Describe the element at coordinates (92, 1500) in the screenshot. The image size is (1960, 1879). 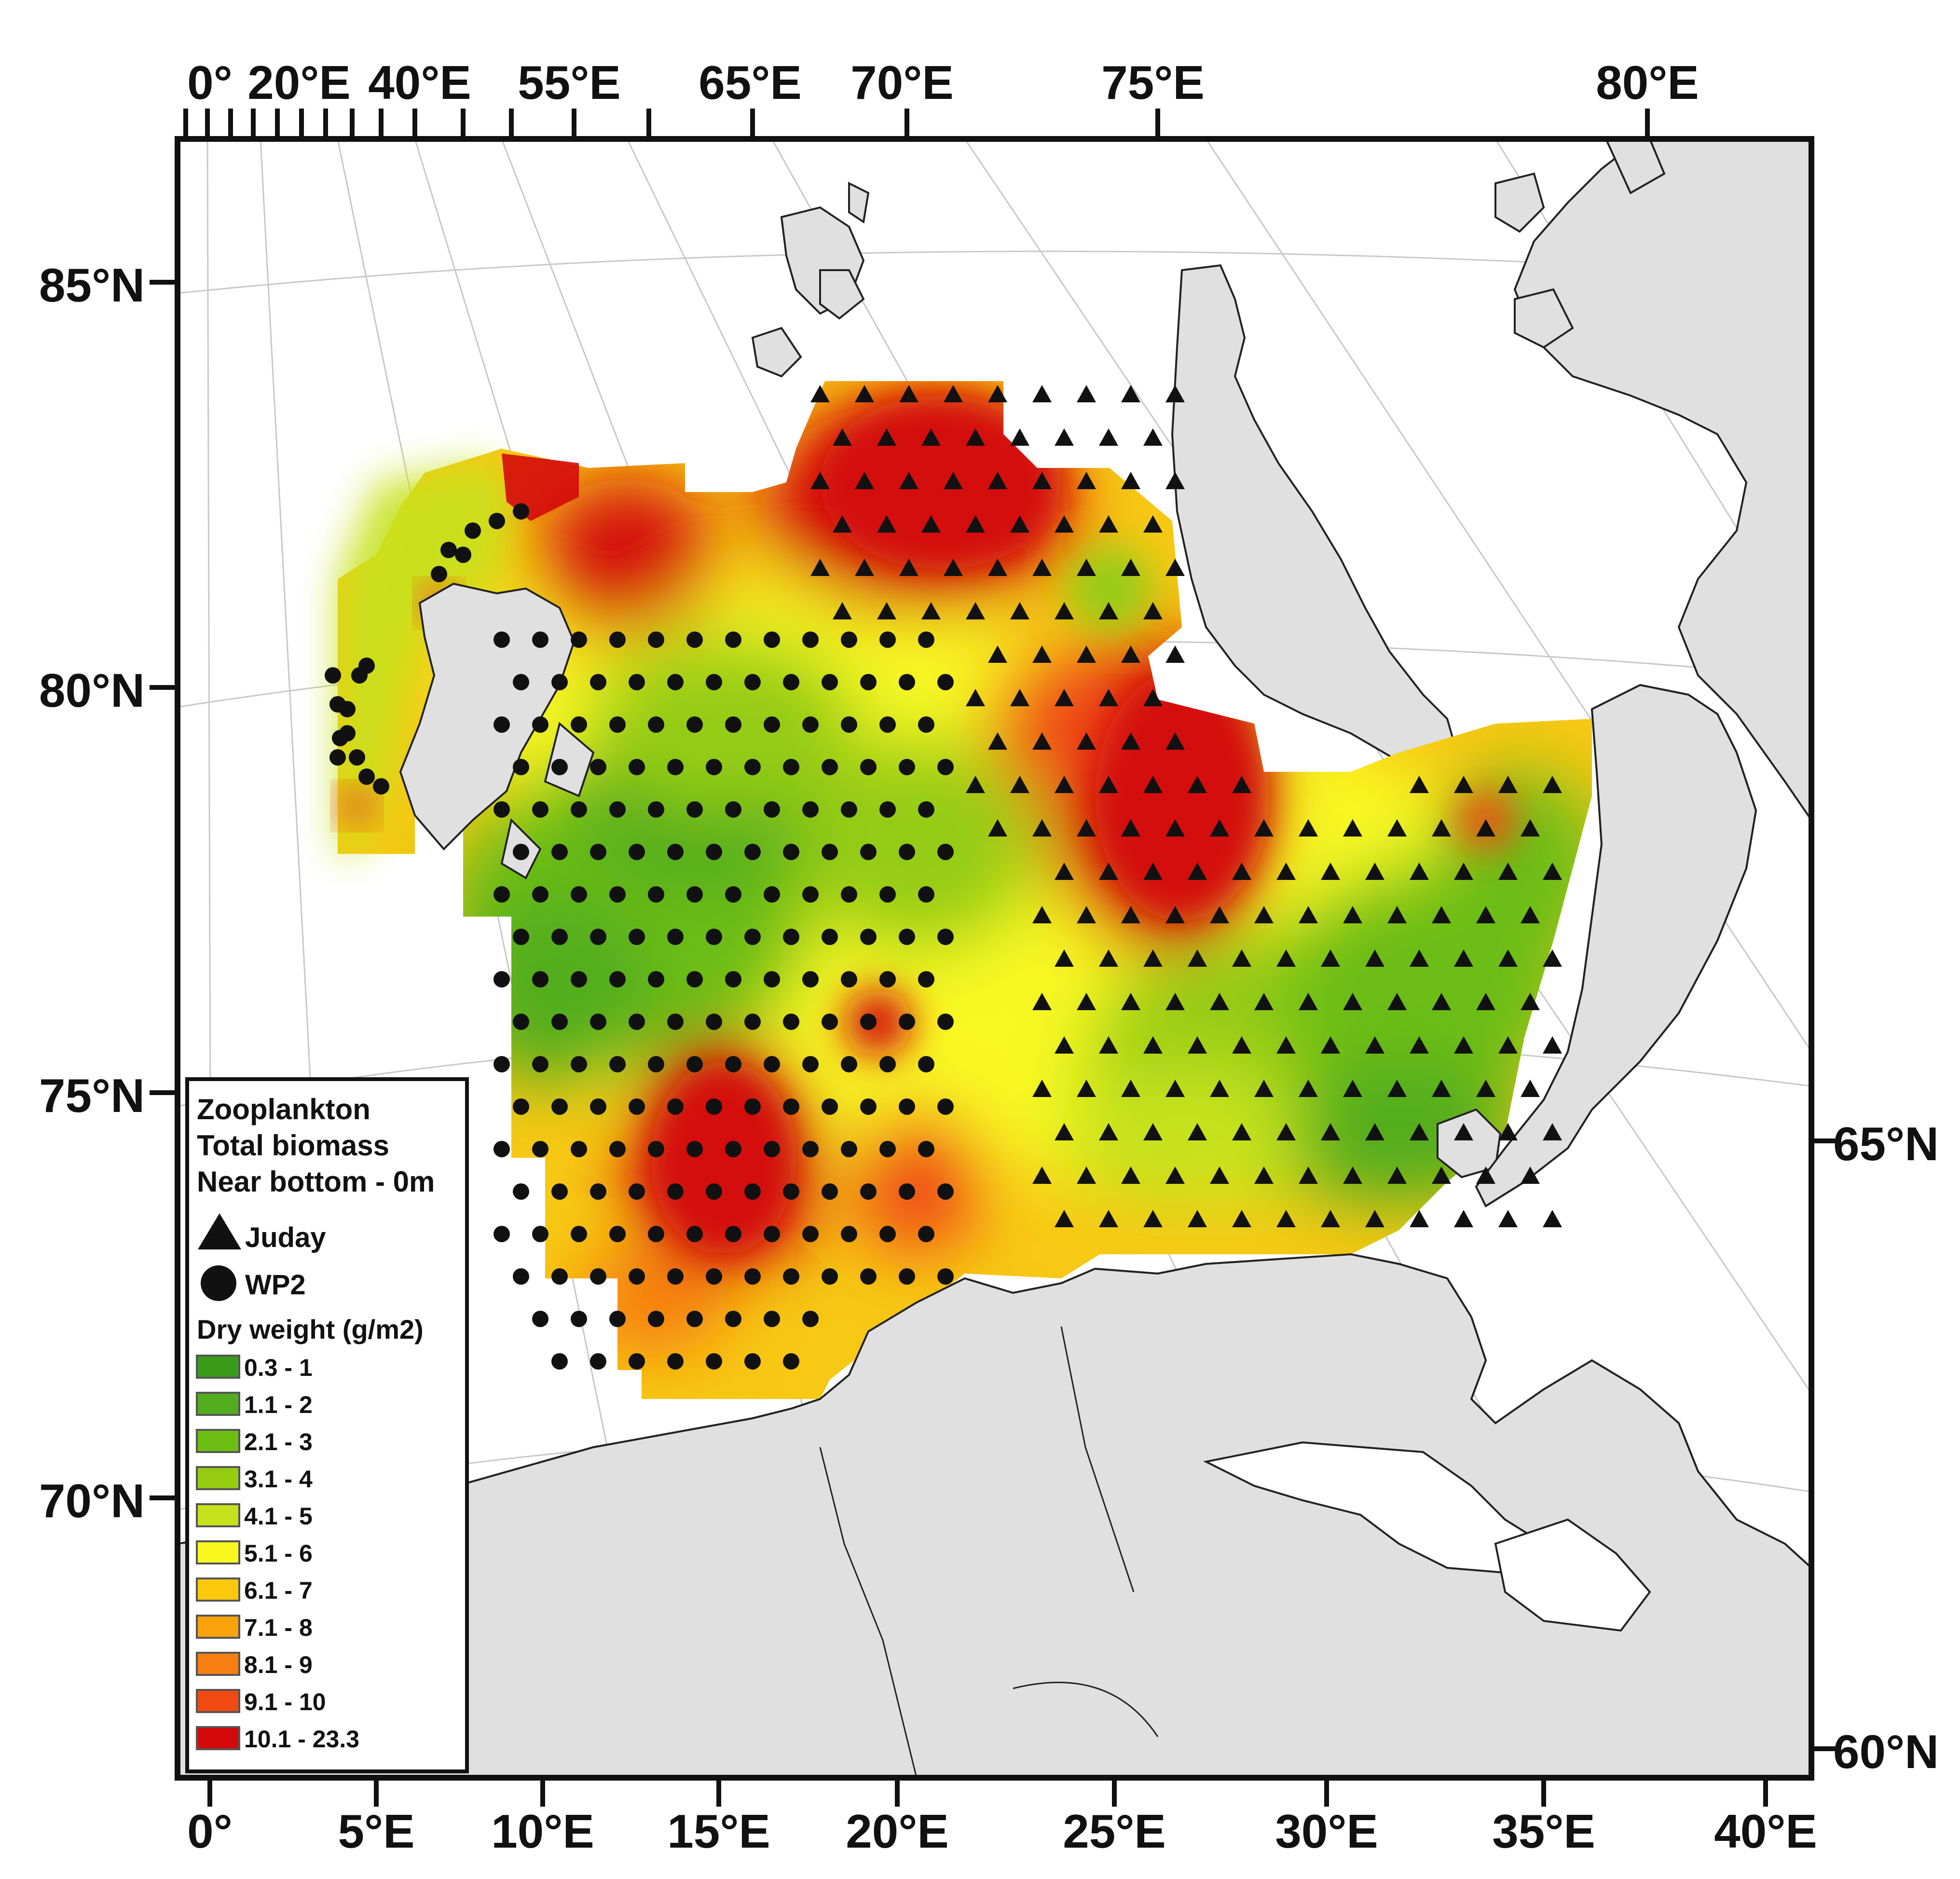
I see `left-label-3: 70°N` at that location.